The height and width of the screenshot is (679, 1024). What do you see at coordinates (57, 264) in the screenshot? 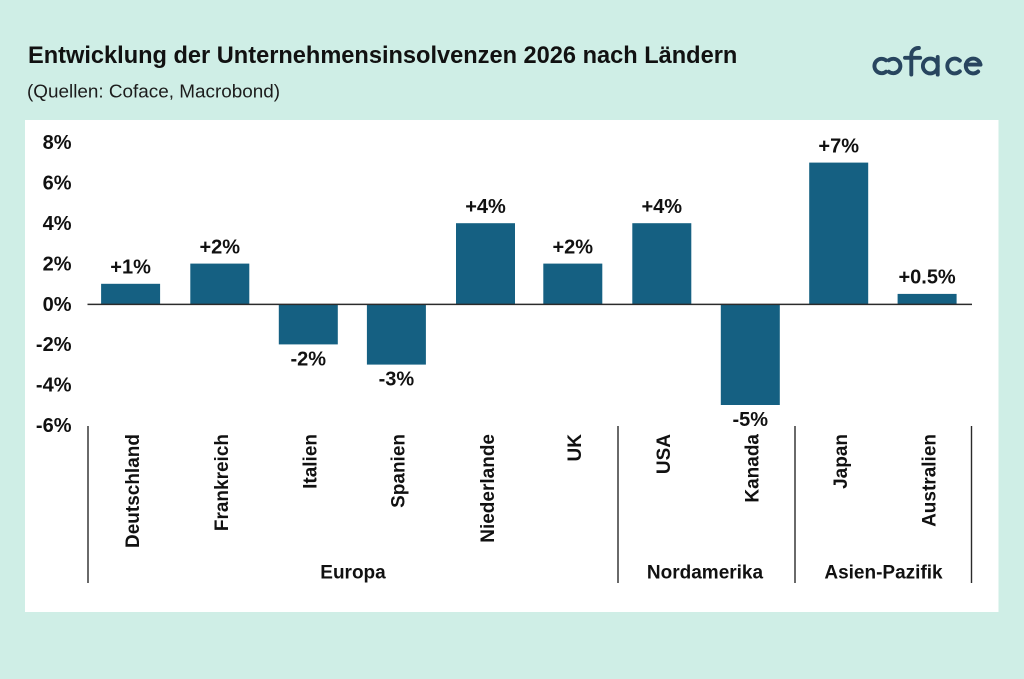
I see `svg-text: 2%` at bounding box center [57, 264].